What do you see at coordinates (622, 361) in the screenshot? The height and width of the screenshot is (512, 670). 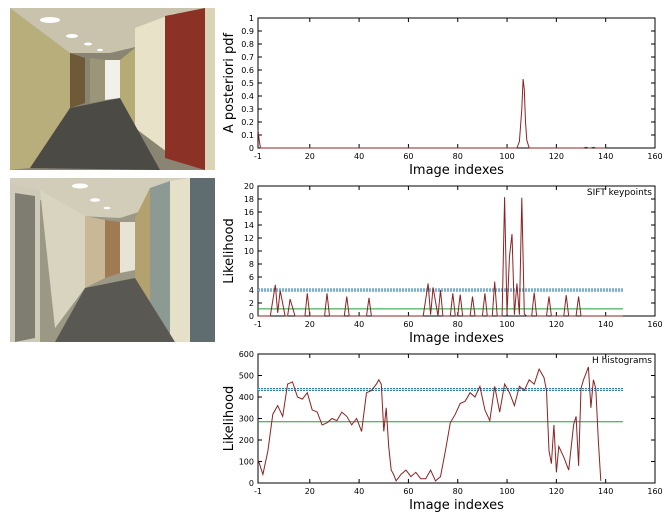 I see `chart-title: H histograms` at bounding box center [622, 361].